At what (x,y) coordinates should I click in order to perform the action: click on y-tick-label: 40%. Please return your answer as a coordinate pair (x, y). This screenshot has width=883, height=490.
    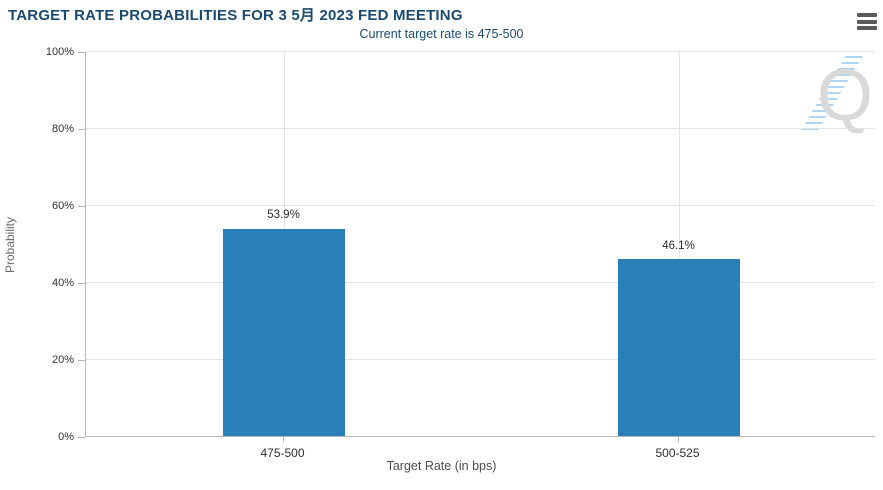
    Looking at the image, I should click on (62, 283).